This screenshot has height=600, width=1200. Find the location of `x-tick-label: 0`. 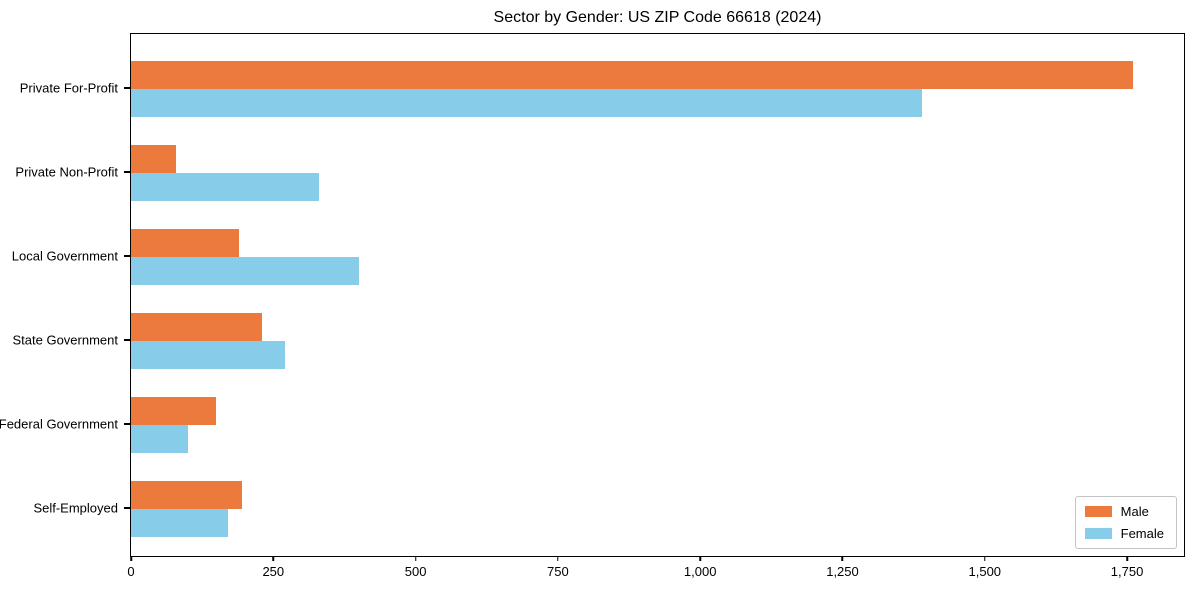

x-tick-label: 0 is located at coordinates (131, 571).